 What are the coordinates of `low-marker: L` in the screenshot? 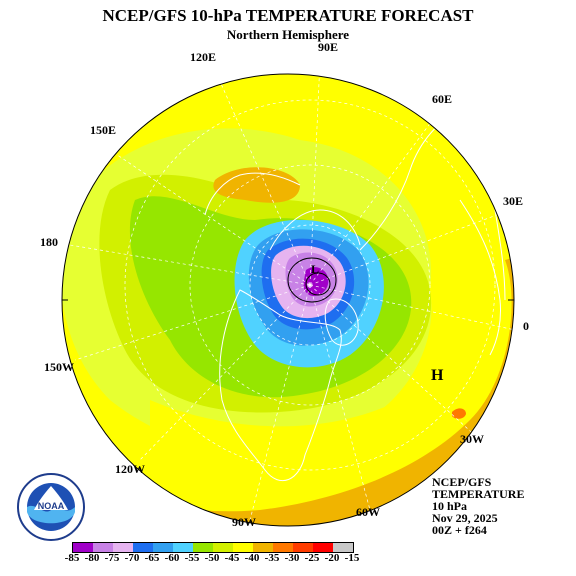 It's located at (315, 269).